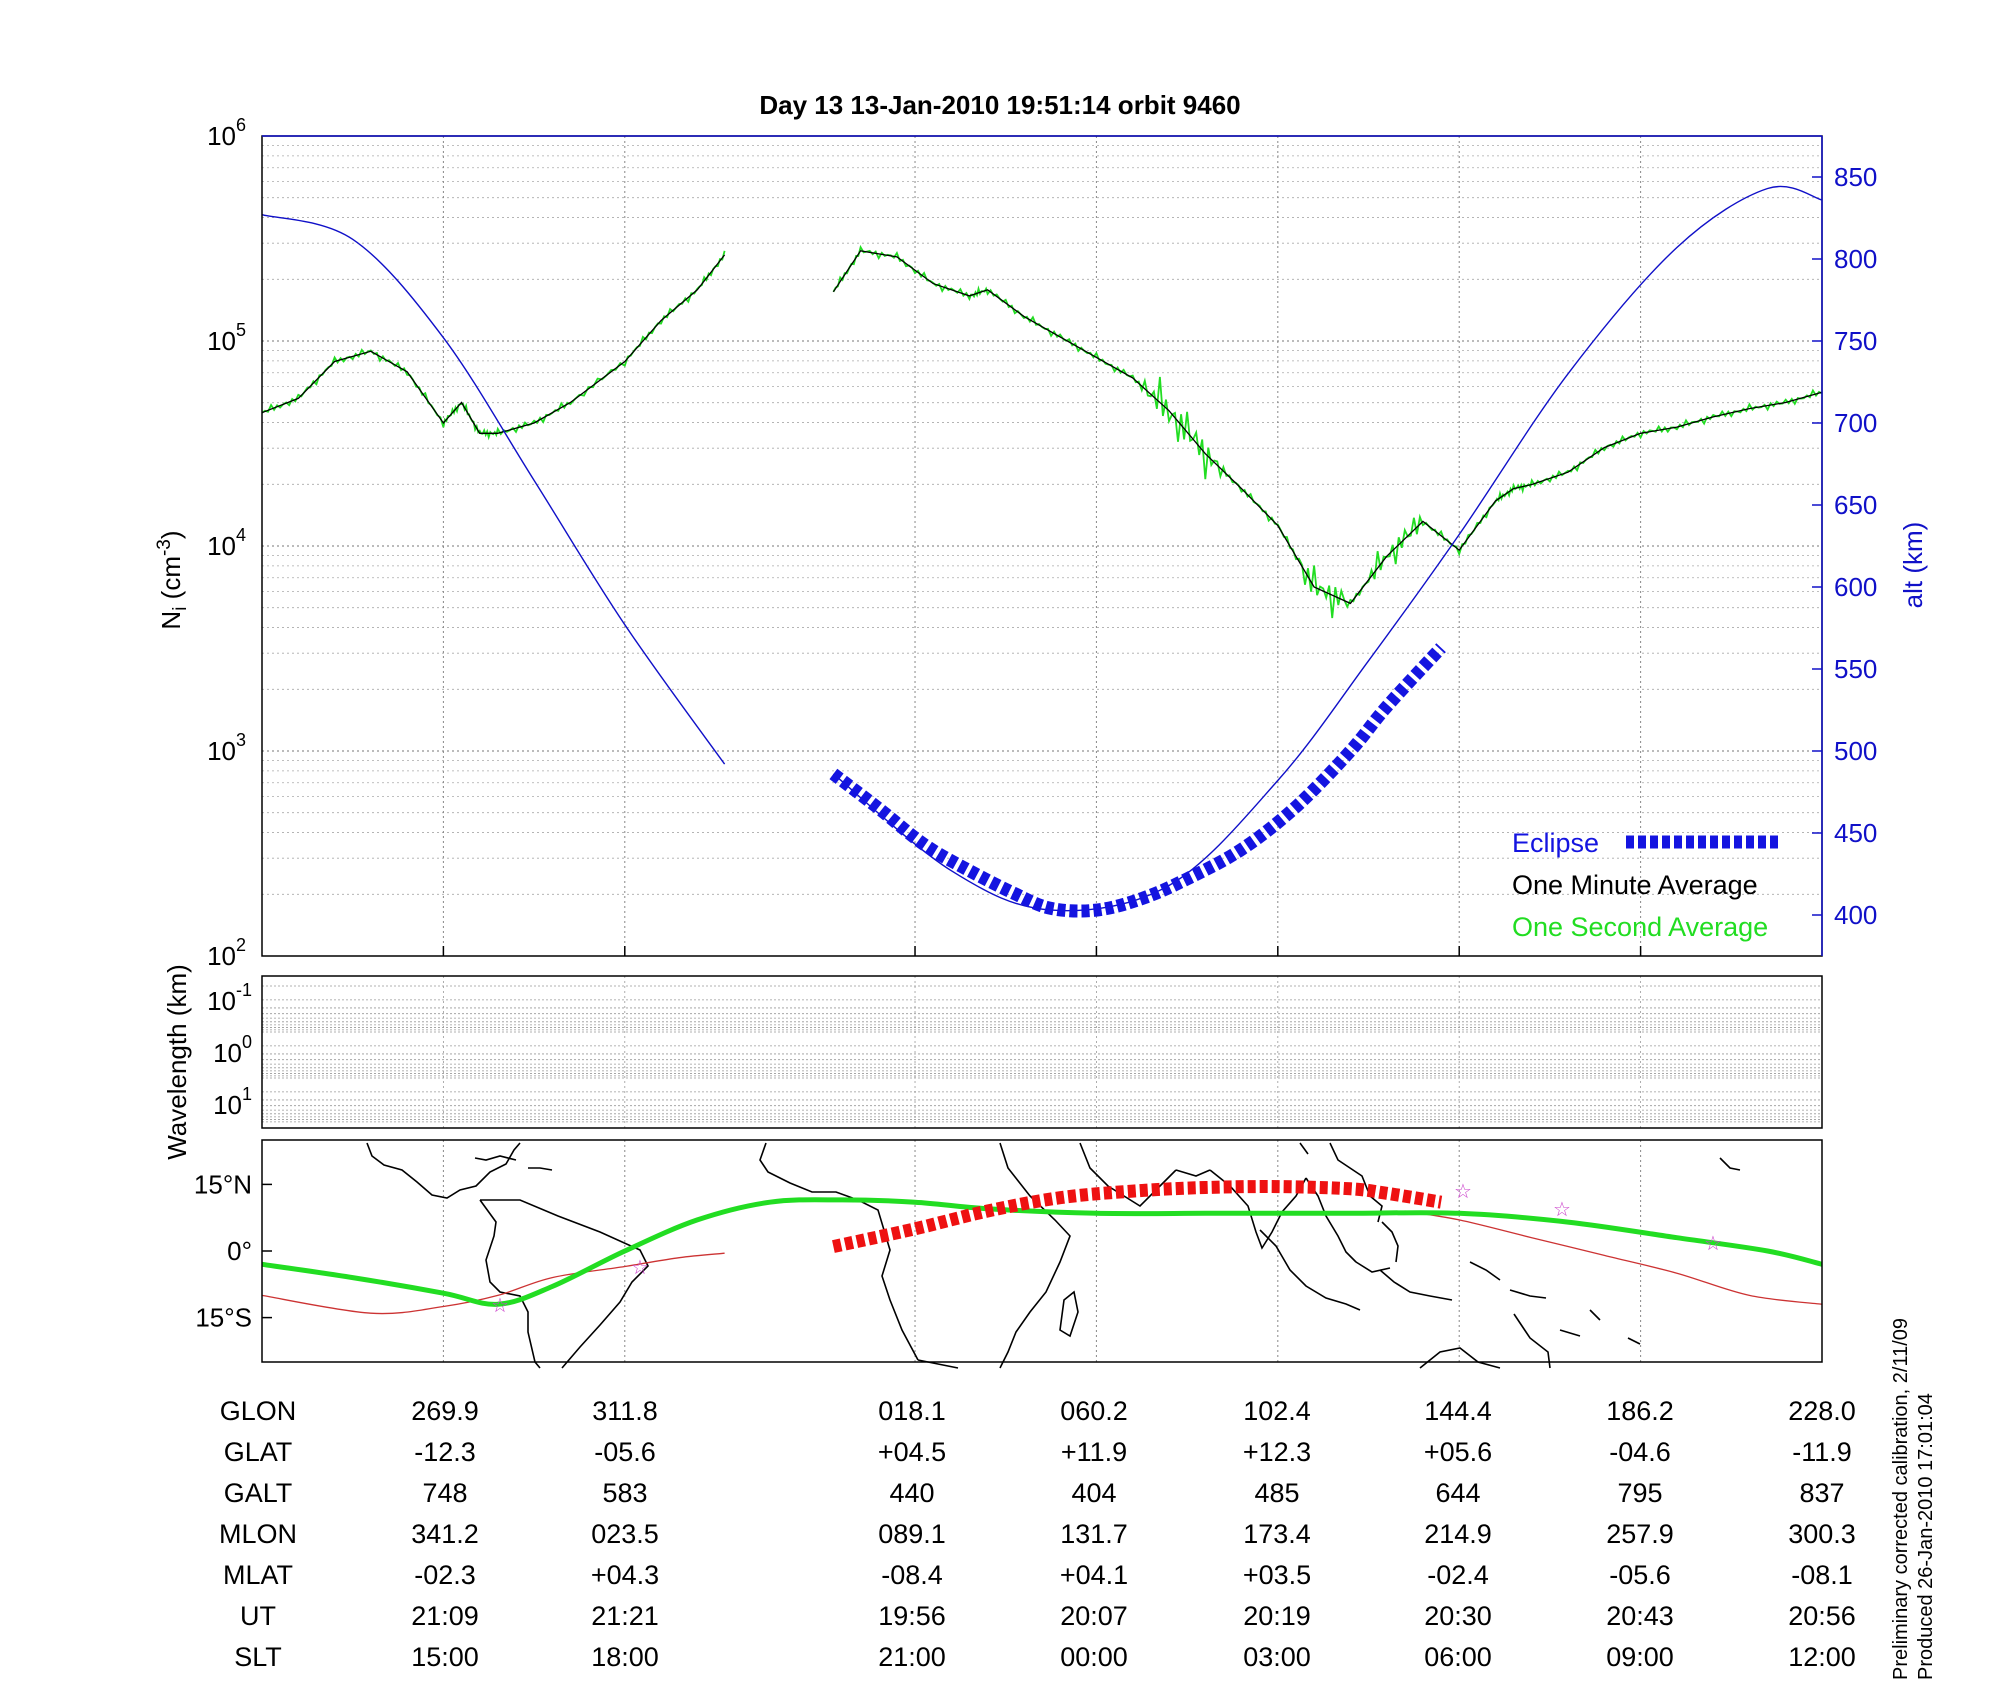 This screenshot has height=1700, width=2000. Describe the element at coordinates (1277, 1534) in the screenshot. I see `table-cell: 173.4` at that location.